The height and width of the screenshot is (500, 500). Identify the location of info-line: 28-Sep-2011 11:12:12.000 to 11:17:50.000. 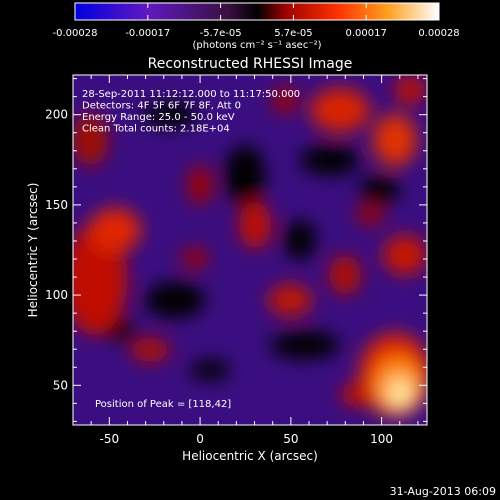
(191, 94).